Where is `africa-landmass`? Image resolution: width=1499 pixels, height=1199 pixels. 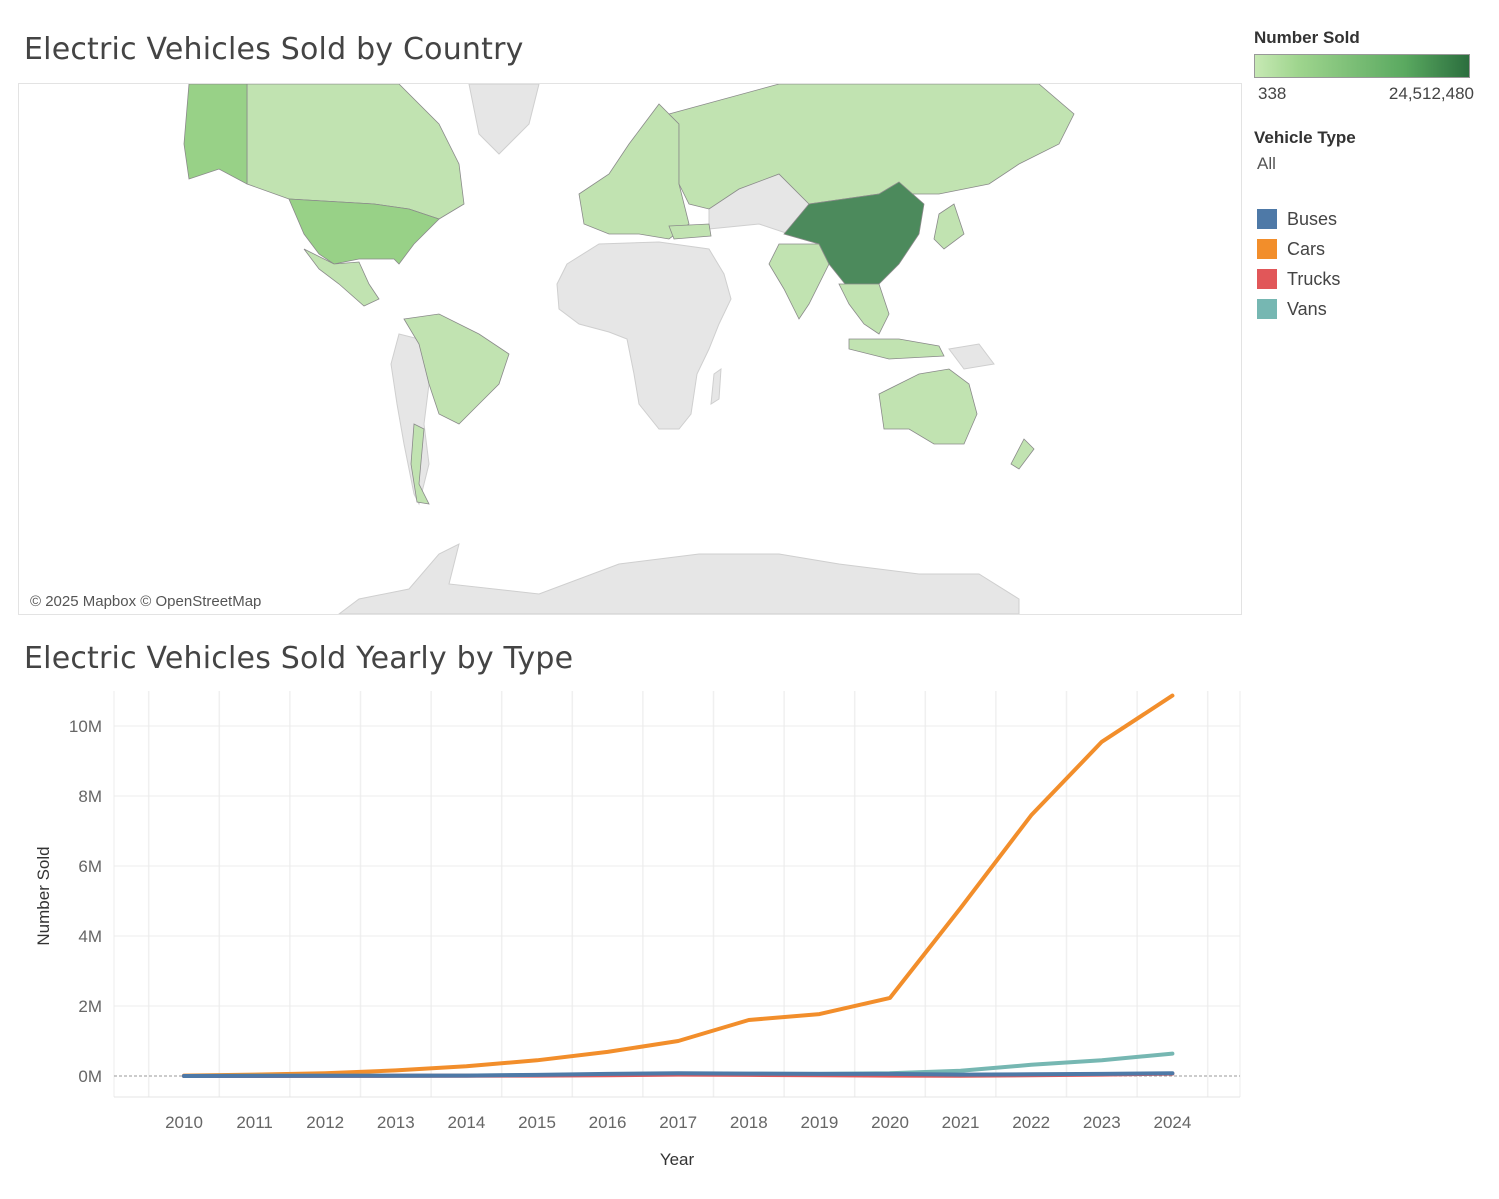 africa-landmass is located at coordinates (644, 335).